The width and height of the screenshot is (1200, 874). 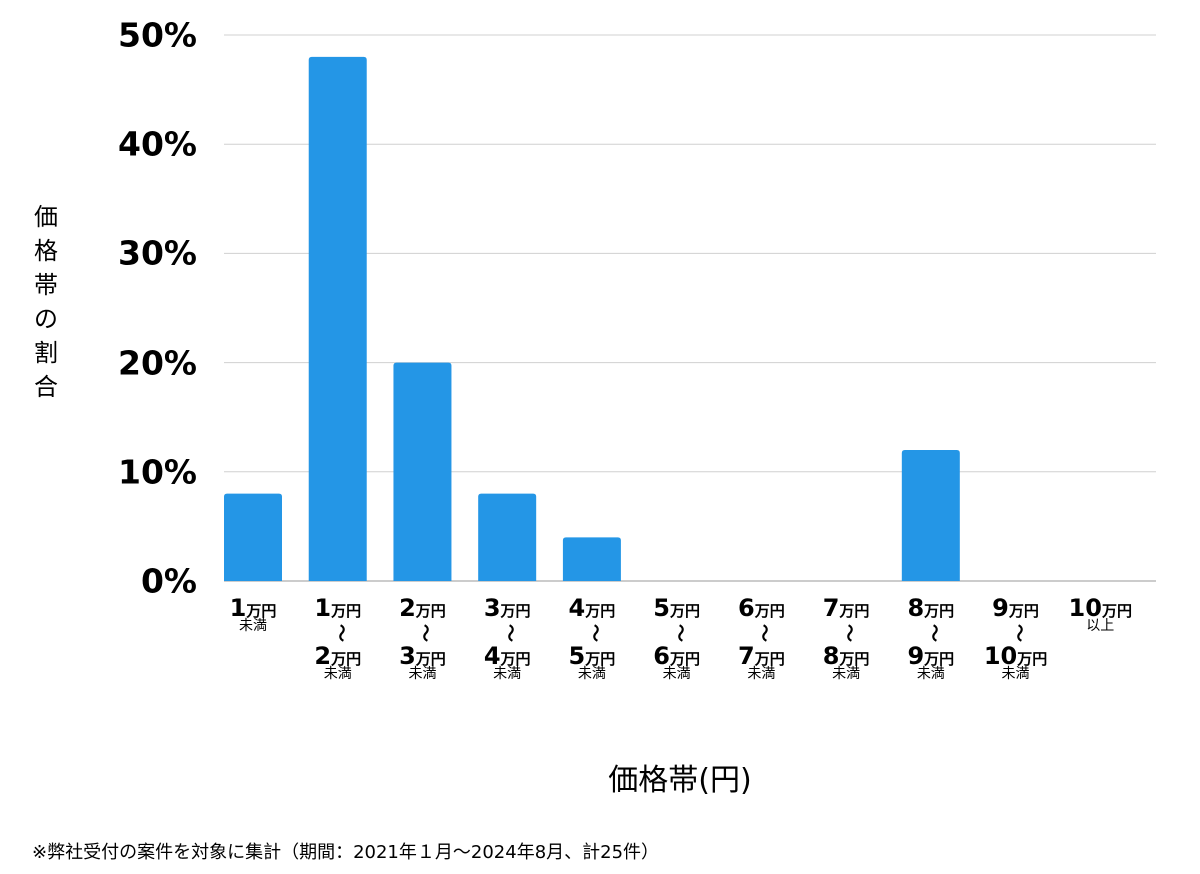 I want to click on x-tick-label: 9万円～ 10万円 未満, so click(x=1016, y=641).